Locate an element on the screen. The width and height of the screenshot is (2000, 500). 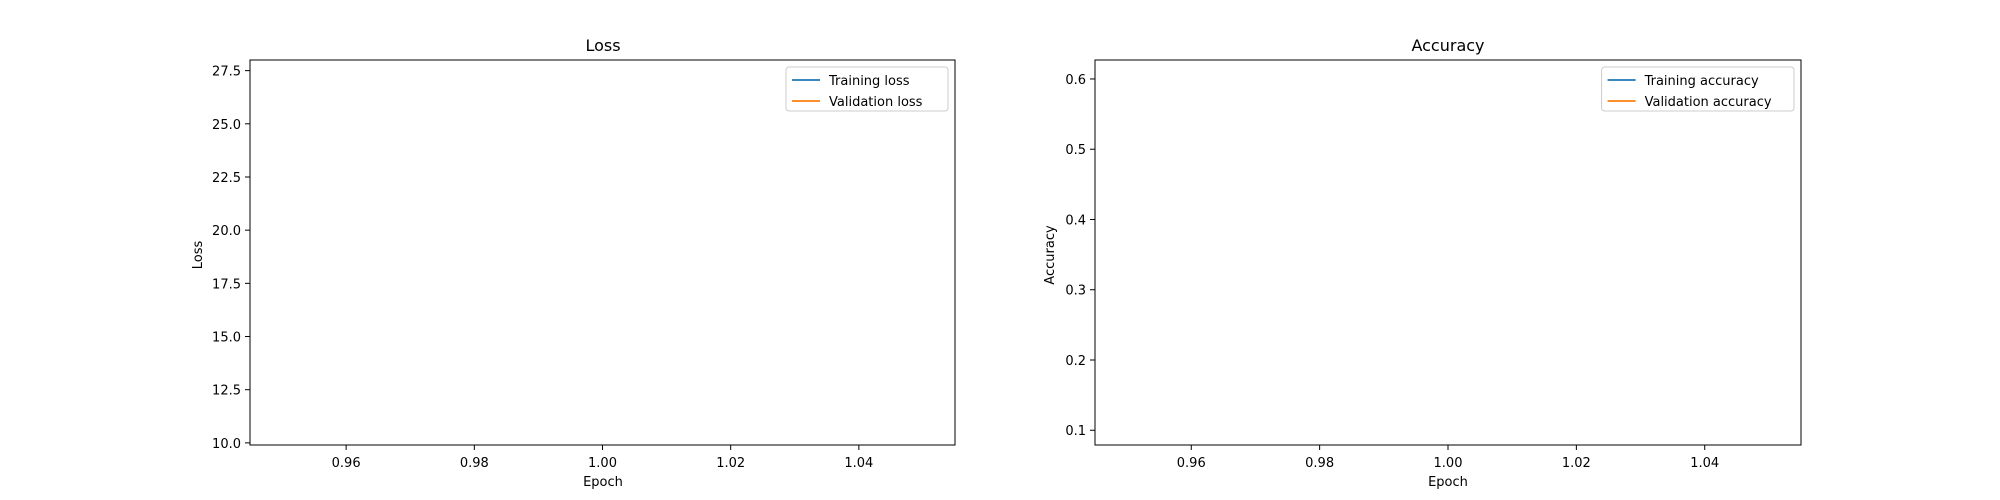
accuracy-x-tick-label: 0.96 is located at coordinates (1191, 463).